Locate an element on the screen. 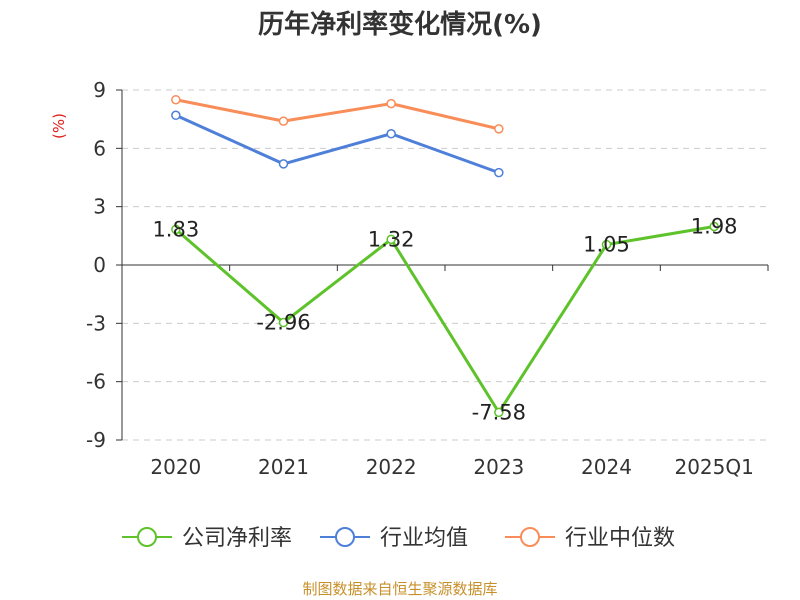 Image resolution: width=800 pixels, height=600 pixels. y-axis-label: (%) is located at coordinates (59, 126).